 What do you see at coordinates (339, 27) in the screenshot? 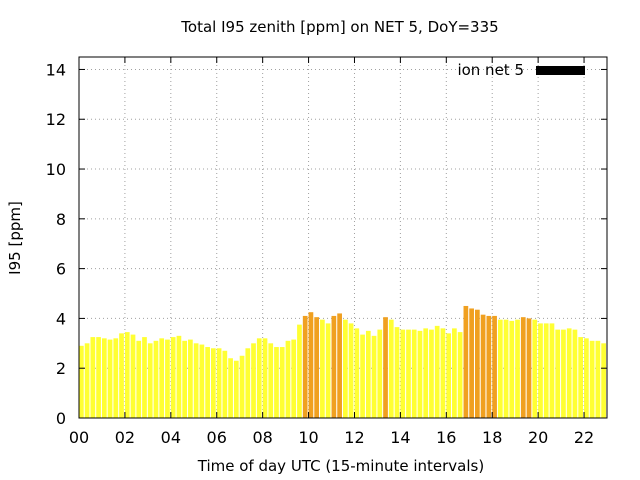
I see `chart-title: Total I95 zenith [ppm] on NET 5, DoY=335` at bounding box center [339, 27].